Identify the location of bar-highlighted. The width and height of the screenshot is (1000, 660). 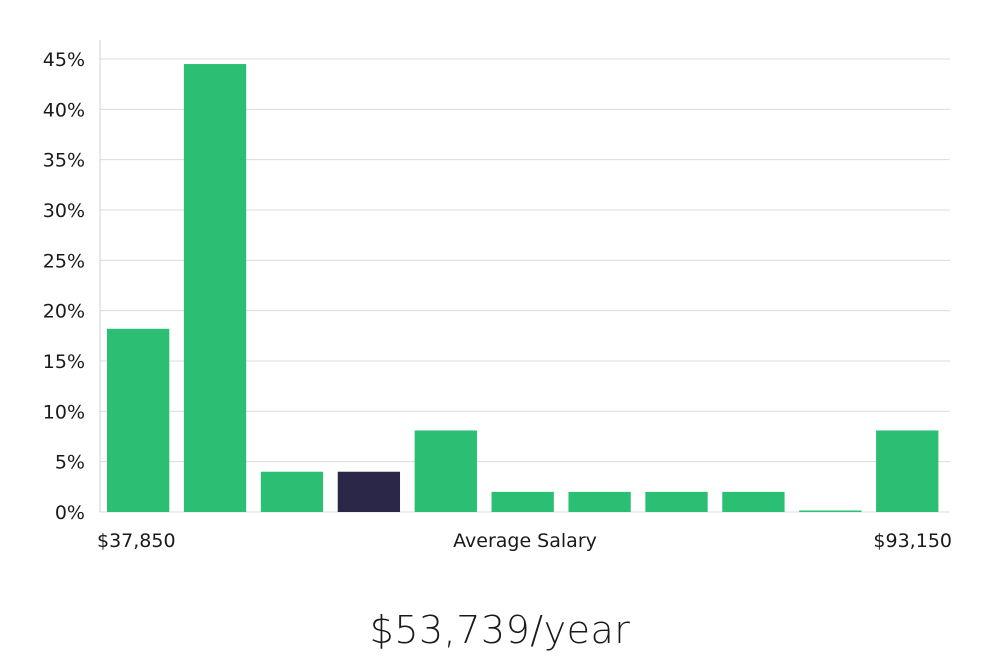
(369, 491).